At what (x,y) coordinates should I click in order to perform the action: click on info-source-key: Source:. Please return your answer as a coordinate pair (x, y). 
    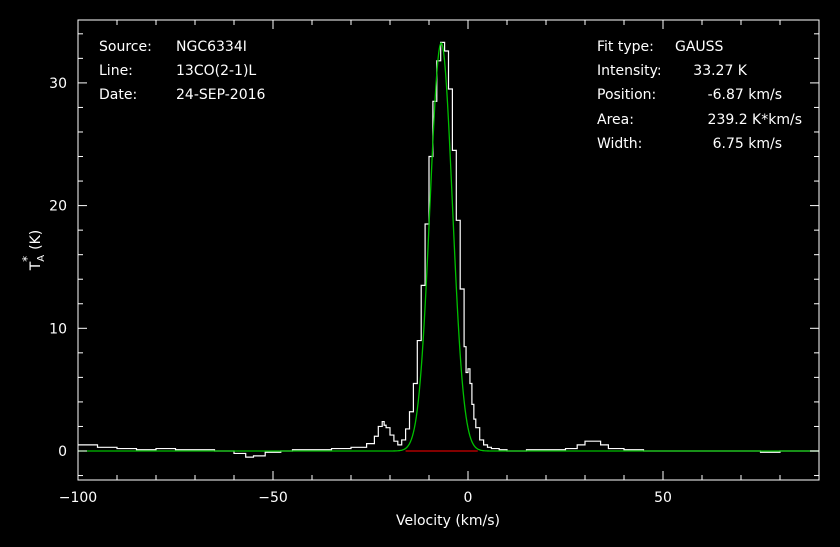
    Looking at the image, I should click on (125, 47).